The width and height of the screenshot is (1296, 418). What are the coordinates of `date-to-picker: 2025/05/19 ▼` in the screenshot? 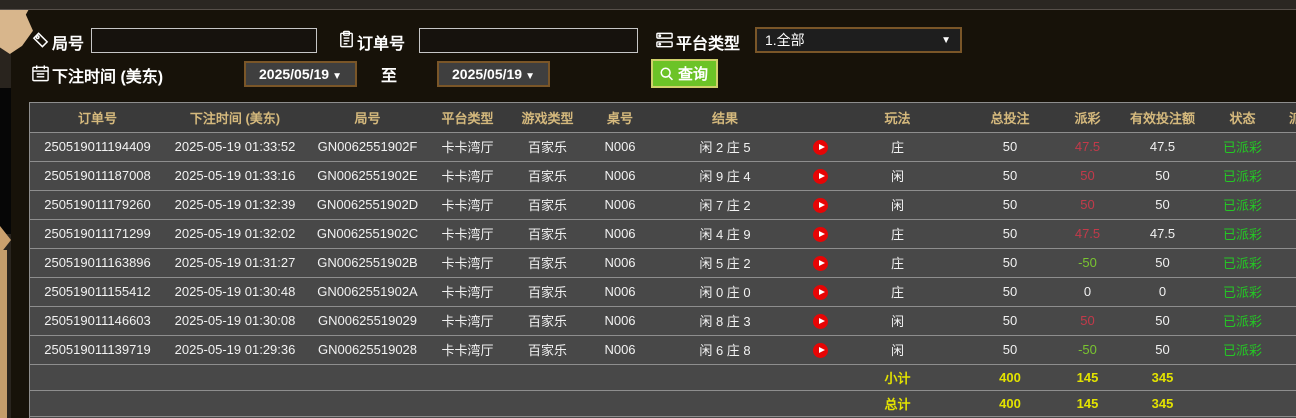 It's located at (493, 74).